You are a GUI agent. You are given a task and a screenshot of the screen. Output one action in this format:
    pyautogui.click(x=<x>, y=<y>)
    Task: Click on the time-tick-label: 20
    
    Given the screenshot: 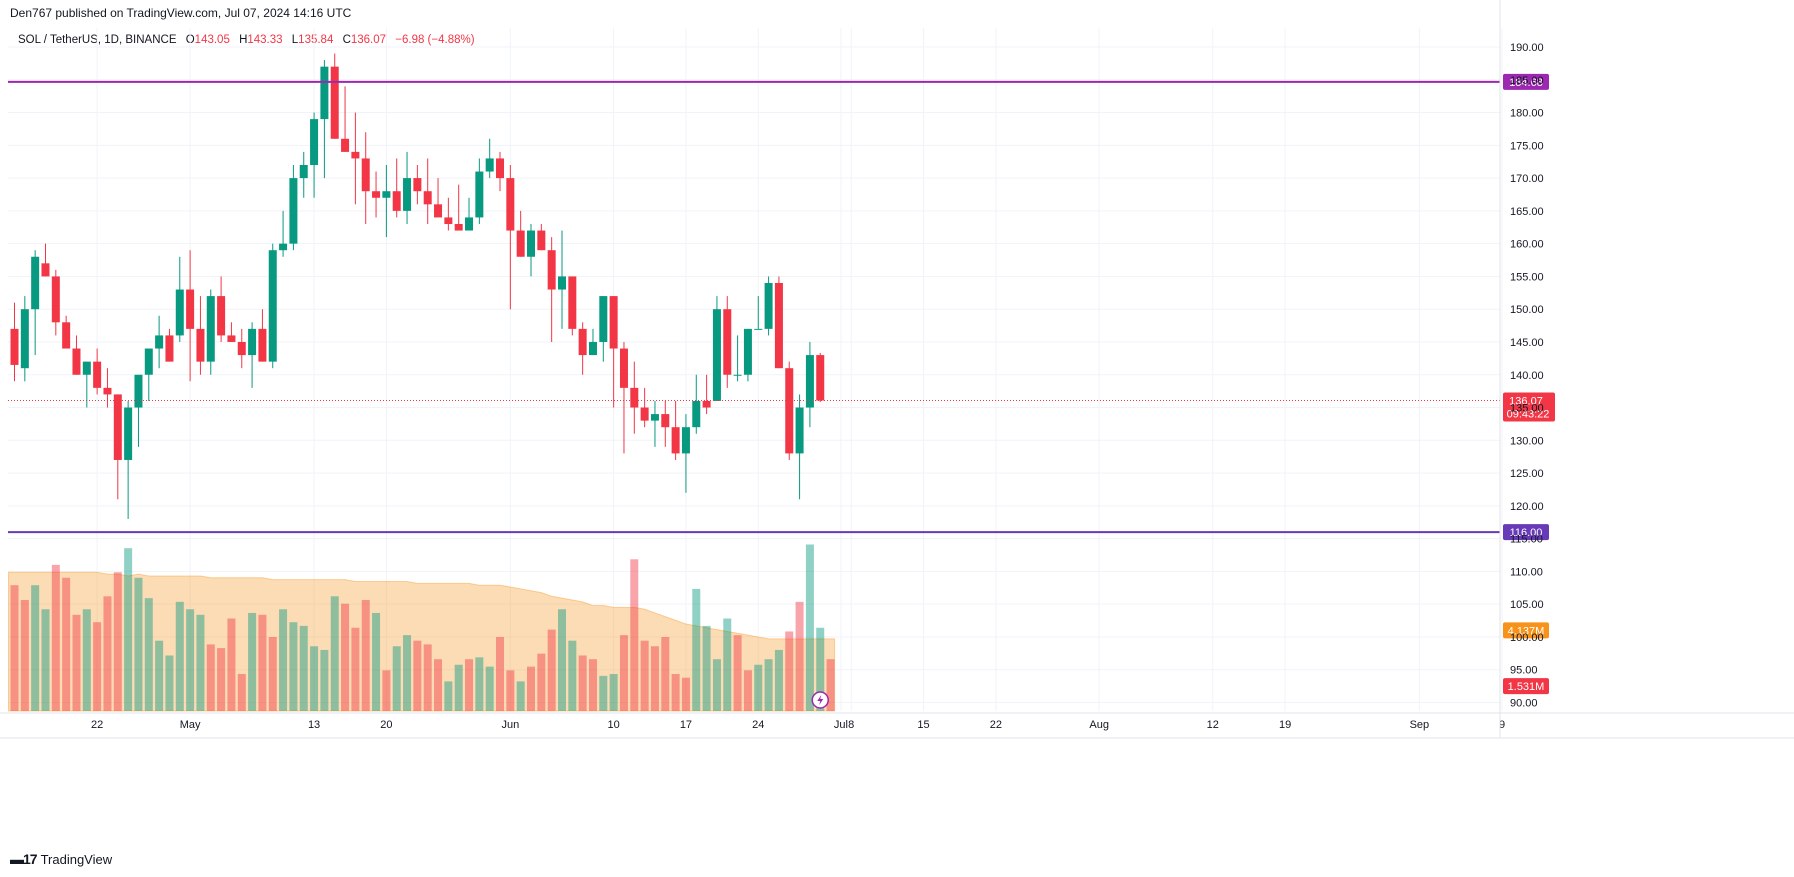 What is the action you would take?
    pyautogui.click(x=386, y=725)
    